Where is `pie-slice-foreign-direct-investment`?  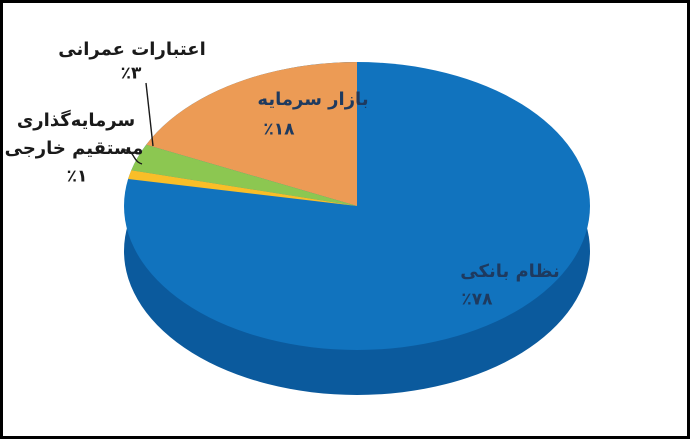 pie-slice-foreign-direct-investment is located at coordinates (242, 188).